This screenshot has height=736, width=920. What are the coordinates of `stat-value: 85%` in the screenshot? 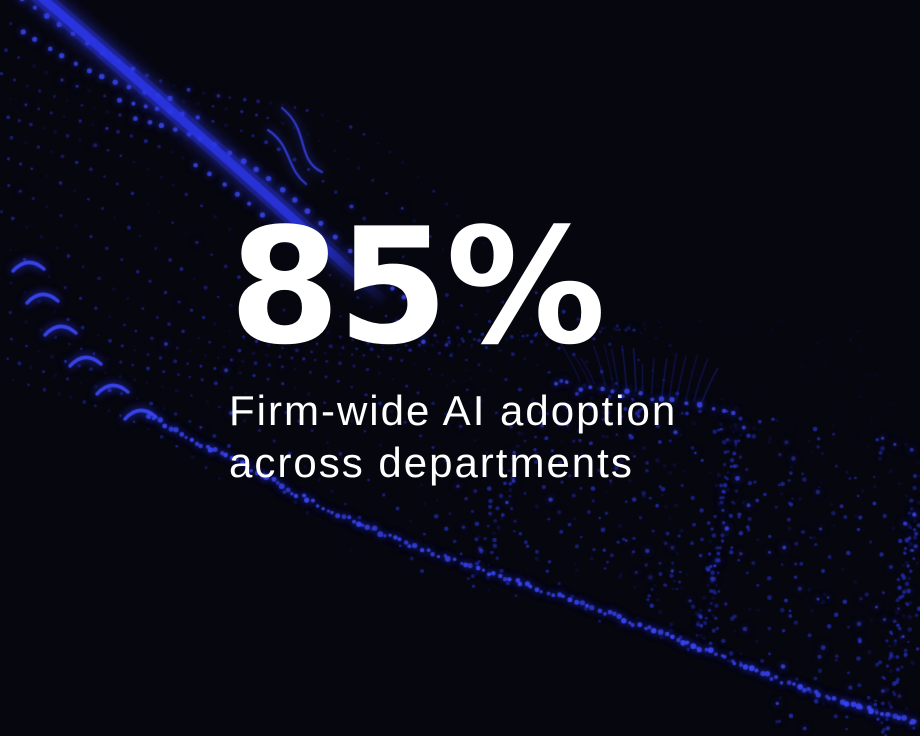 It's located at (417, 286).